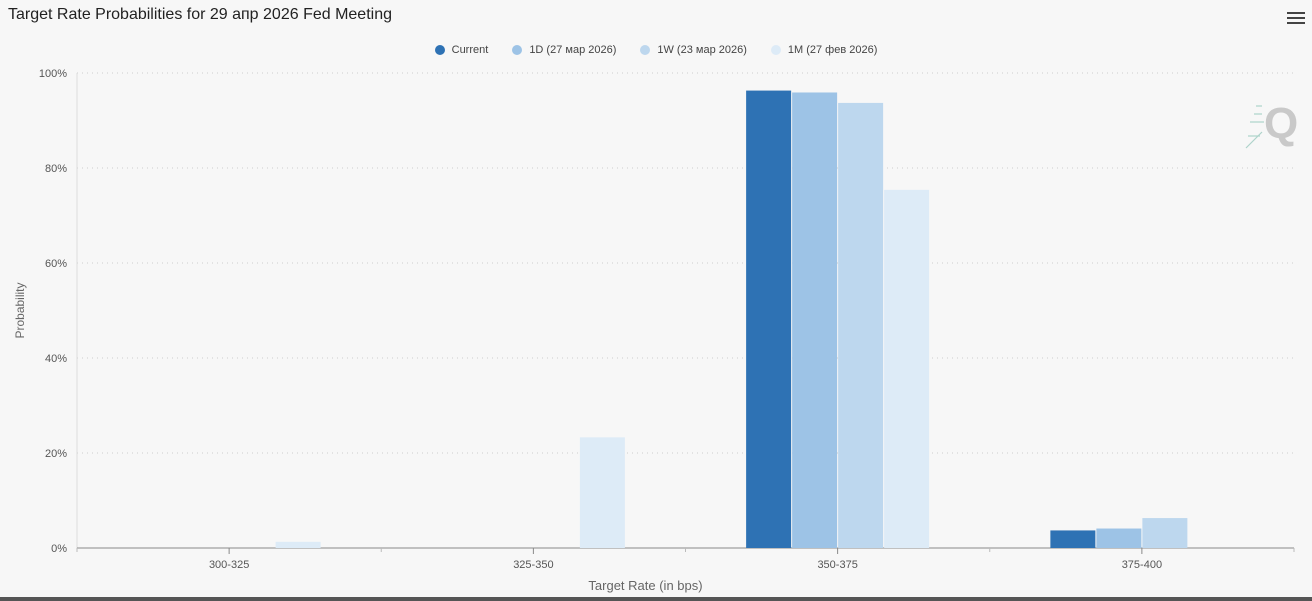  I want to click on hamburger-menu-icon, so click(1296, 18).